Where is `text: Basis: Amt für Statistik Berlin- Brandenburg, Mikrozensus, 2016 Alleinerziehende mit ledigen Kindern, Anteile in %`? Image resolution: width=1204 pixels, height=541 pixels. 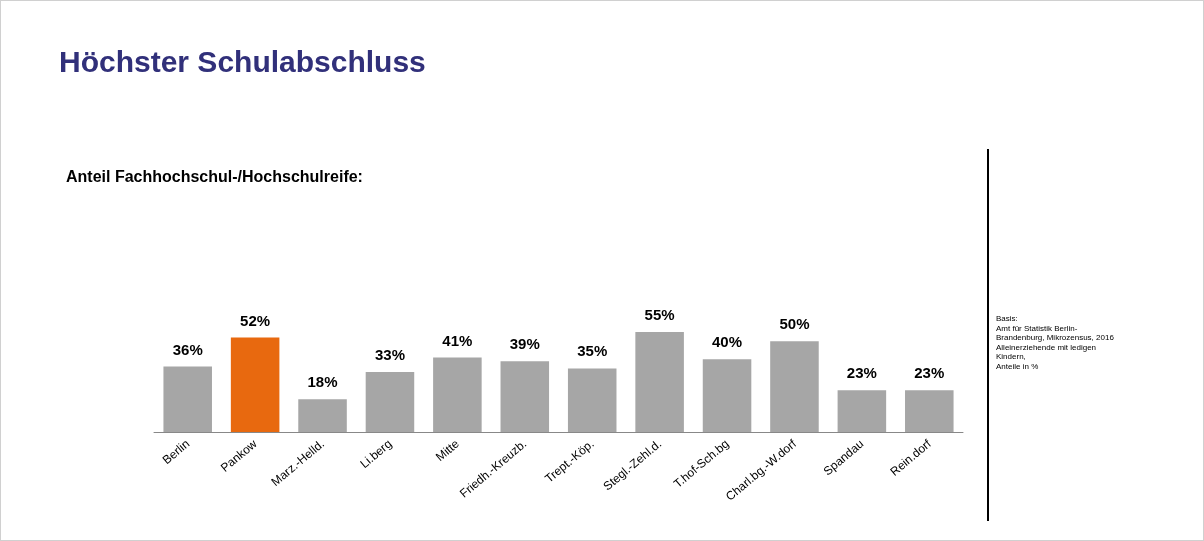
text: Basis: Amt für Statistik Berlin- Brandenburg, Mikrozensus, 2016 Alleinerziehende mit ledigen Kindern, Anteile in % is located at coordinates (1055, 342).